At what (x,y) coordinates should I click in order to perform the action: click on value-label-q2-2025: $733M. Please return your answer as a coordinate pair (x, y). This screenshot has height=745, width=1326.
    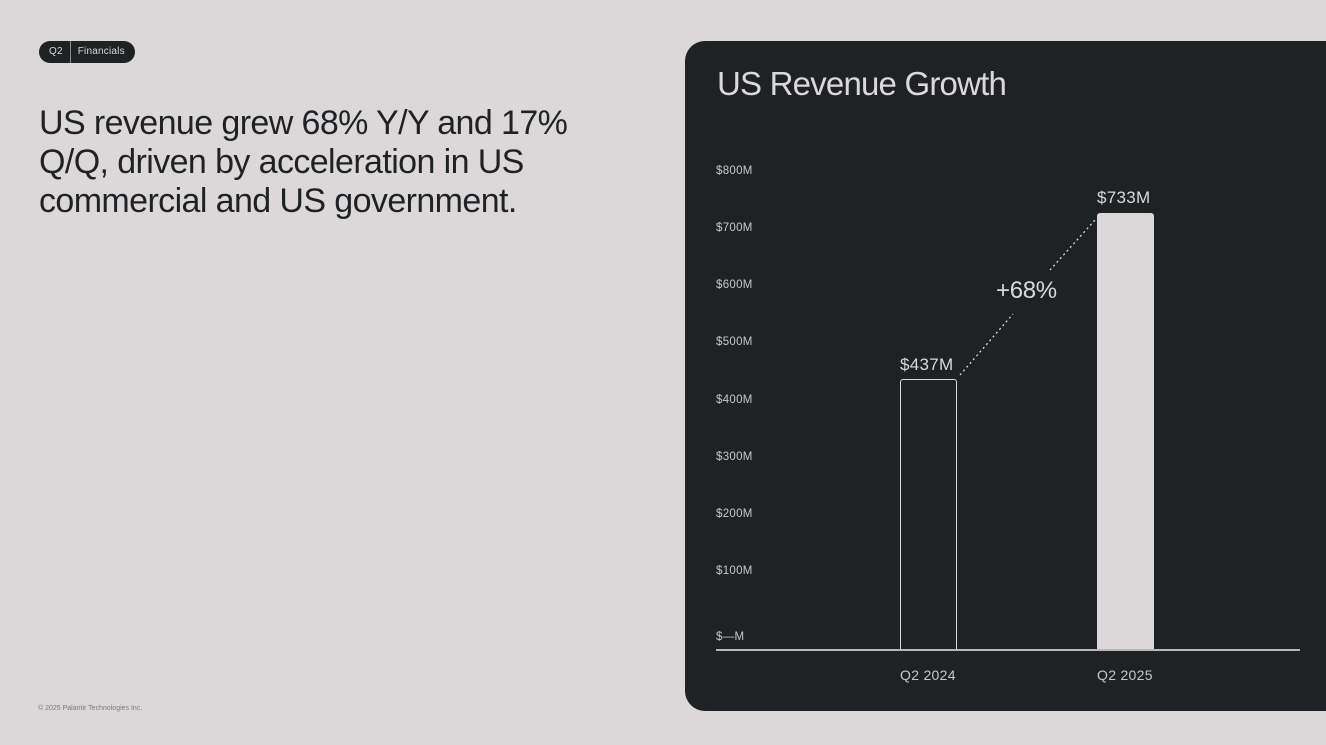
    Looking at the image, I should click on (1124, 197).